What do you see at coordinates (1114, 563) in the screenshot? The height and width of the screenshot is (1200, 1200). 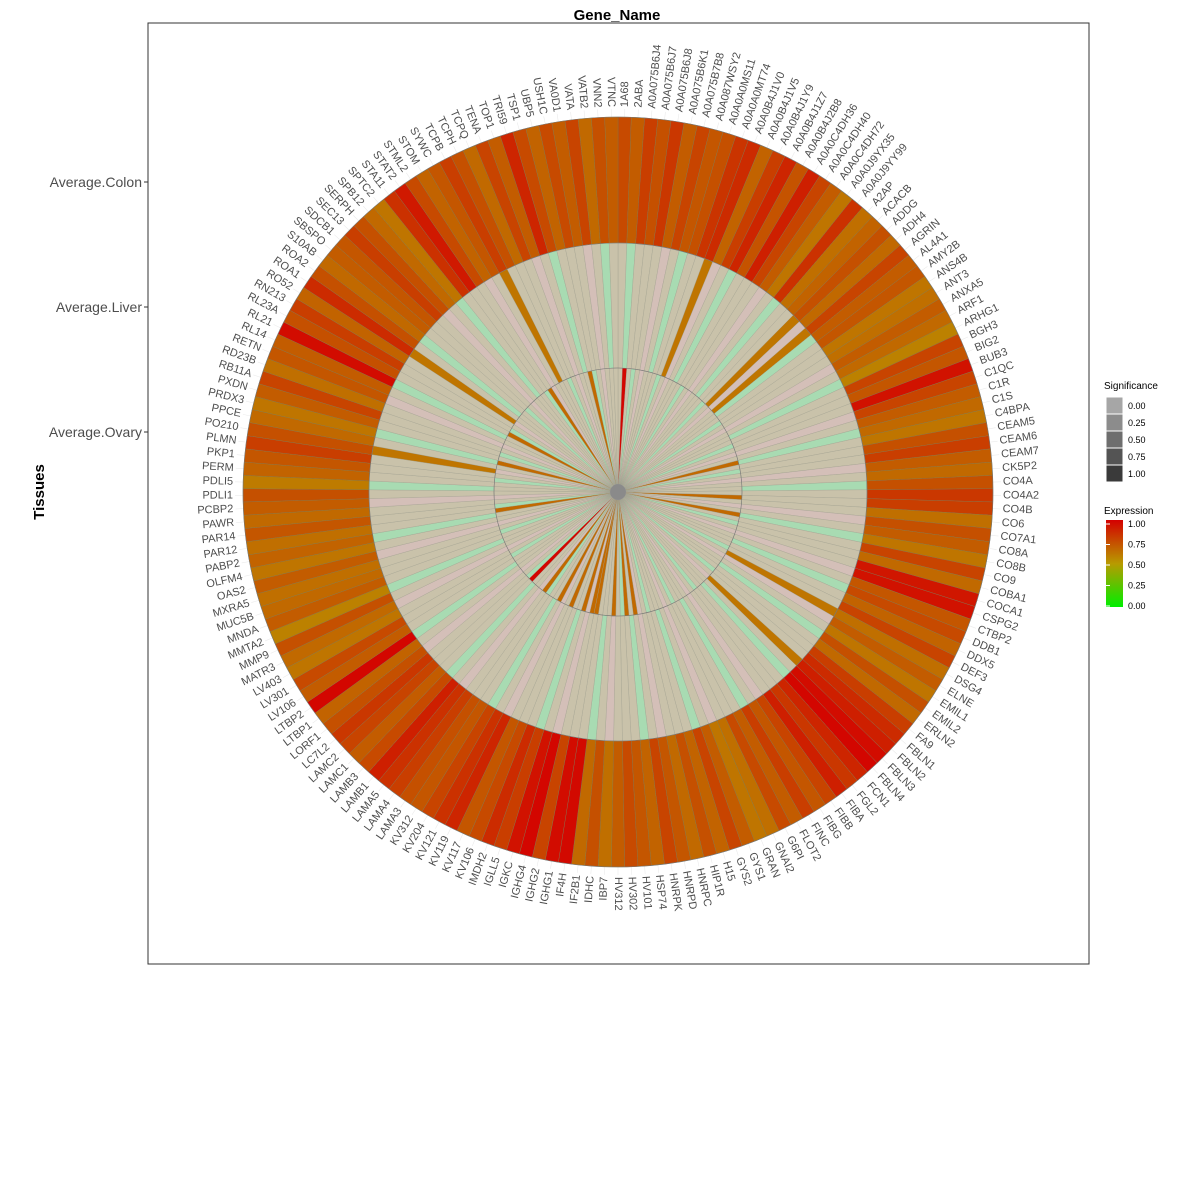 I see `legend-expression-bar` at bounding box center [1114, 563].